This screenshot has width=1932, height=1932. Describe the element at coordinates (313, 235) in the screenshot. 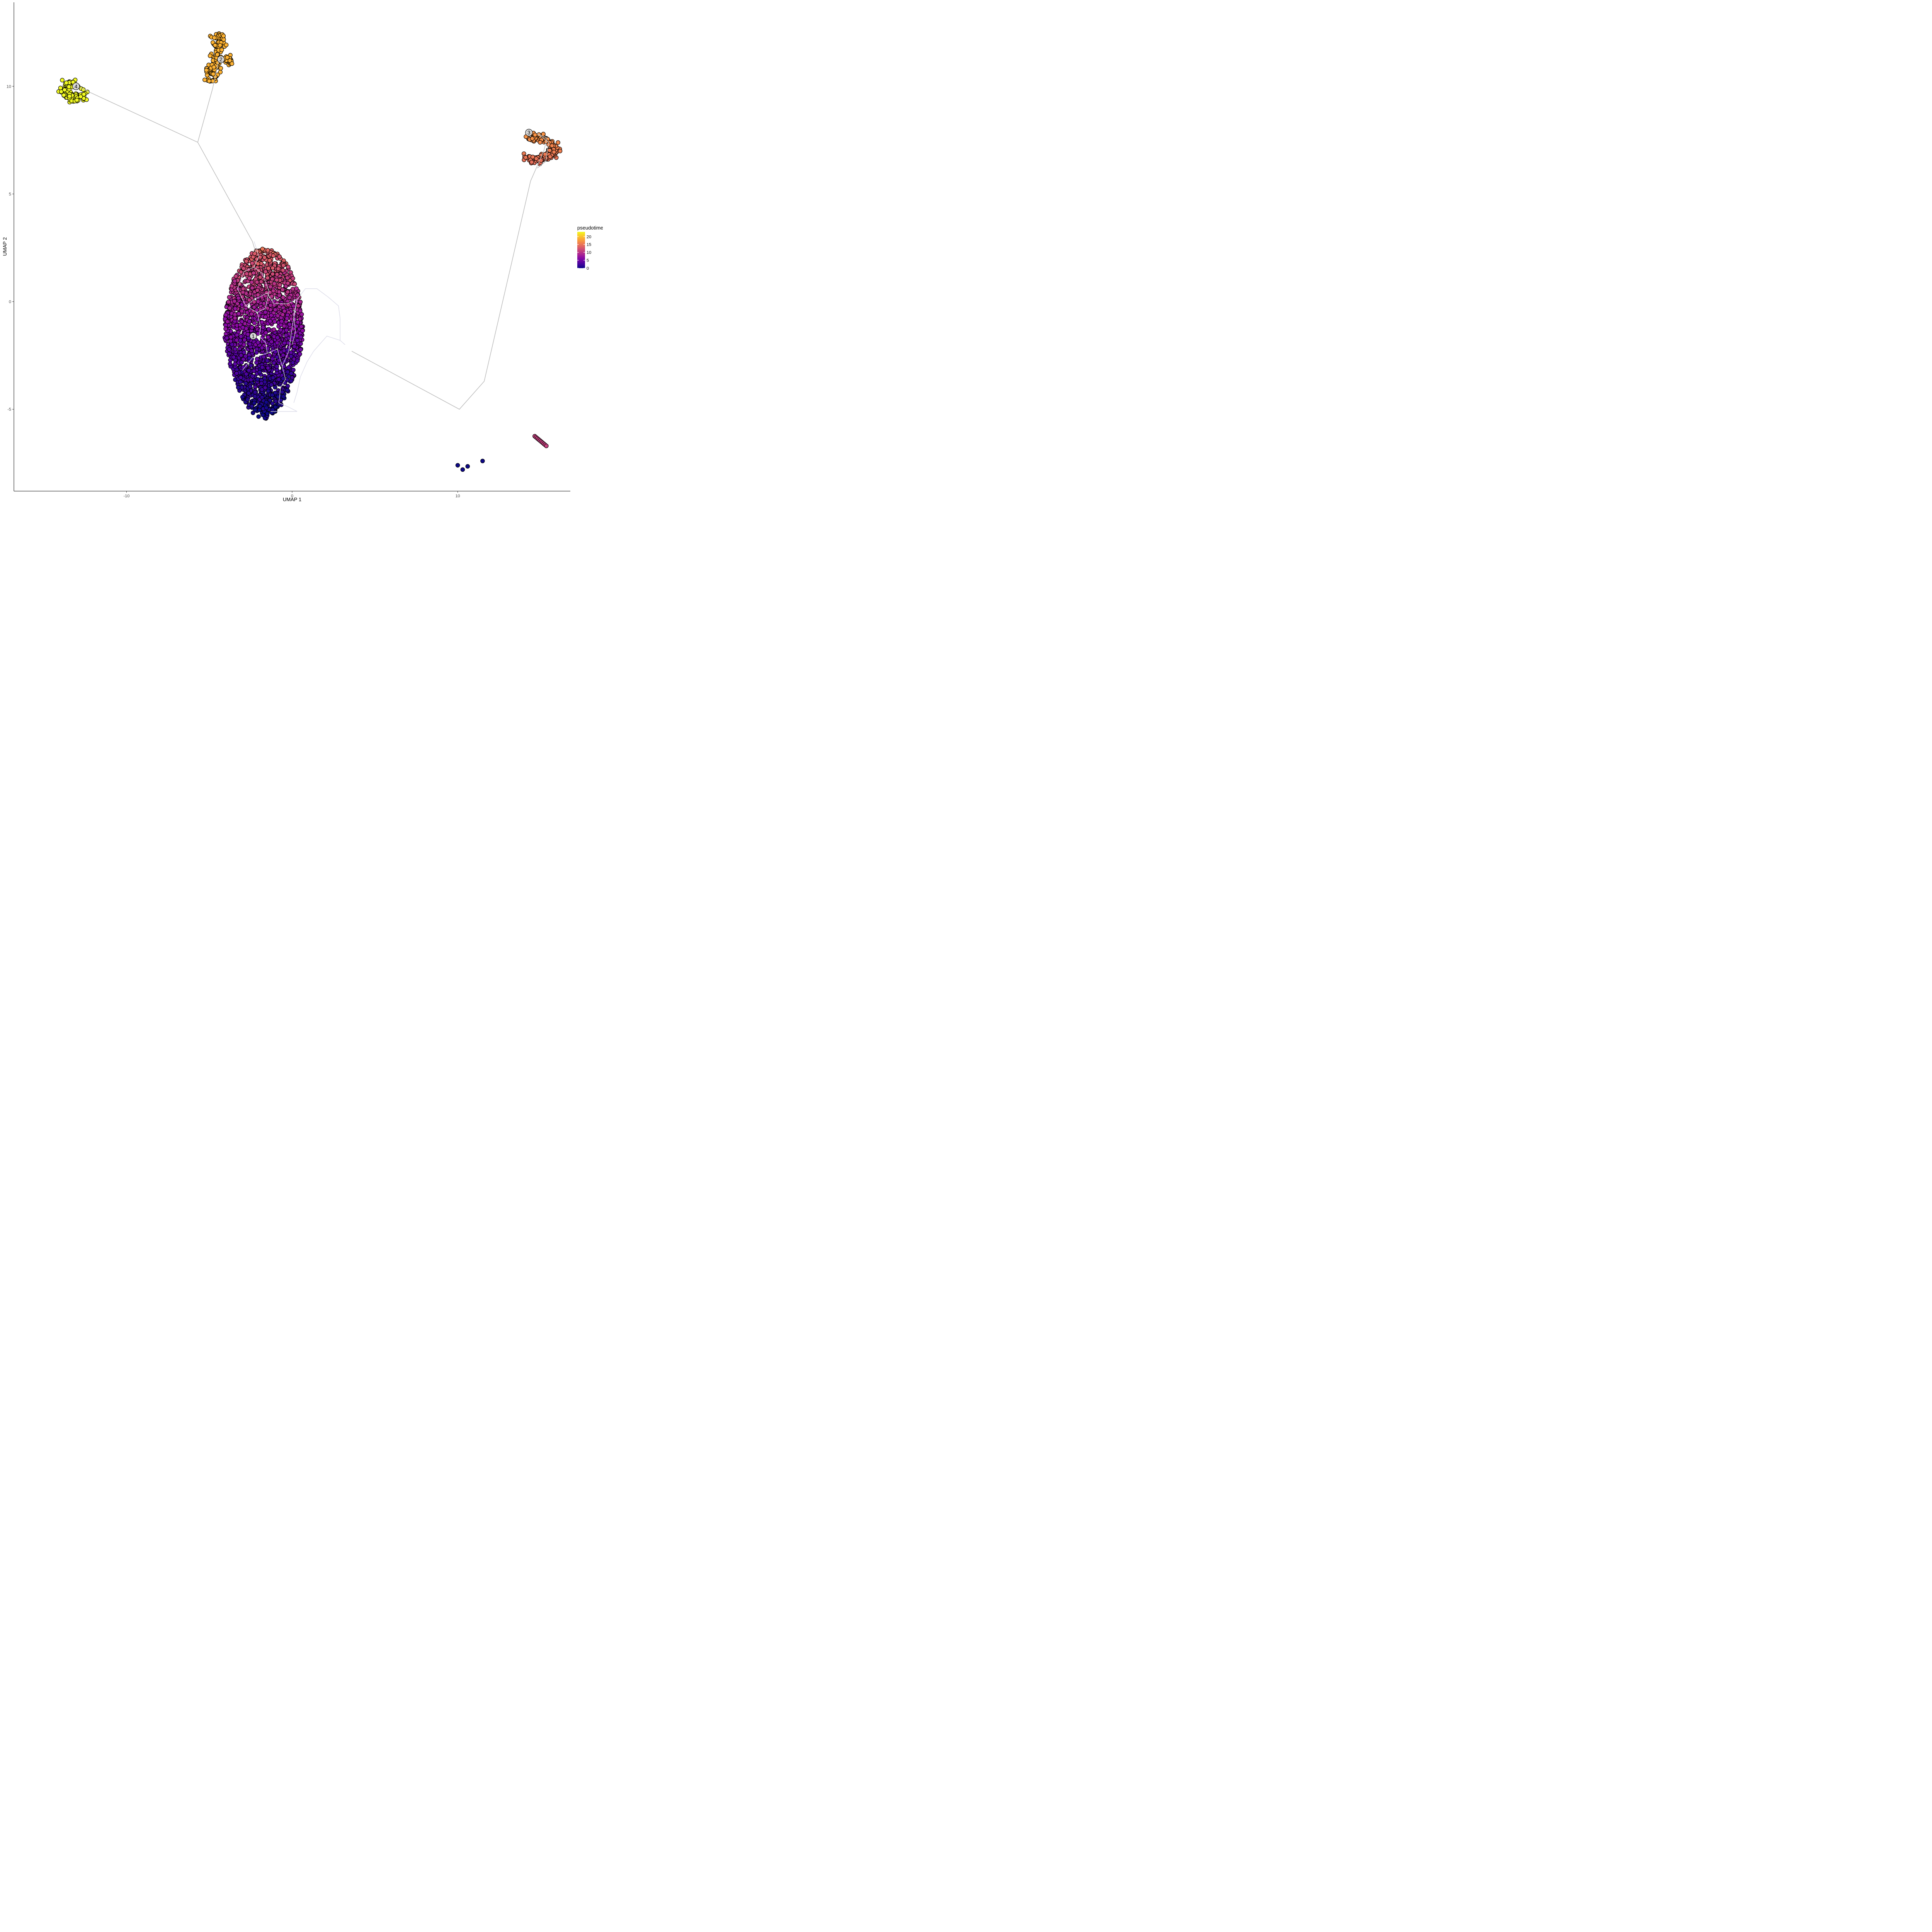

I see `trajectory-graph` at that location.